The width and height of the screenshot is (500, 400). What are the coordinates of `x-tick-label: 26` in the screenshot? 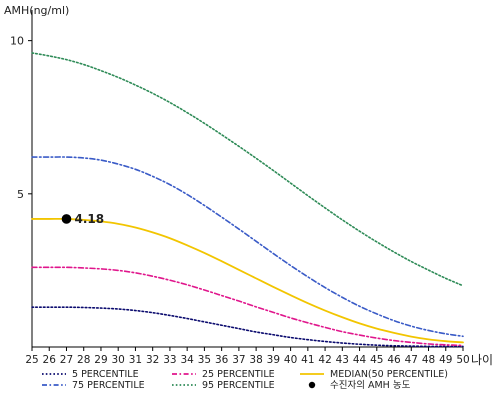 It's located at (50, 360).